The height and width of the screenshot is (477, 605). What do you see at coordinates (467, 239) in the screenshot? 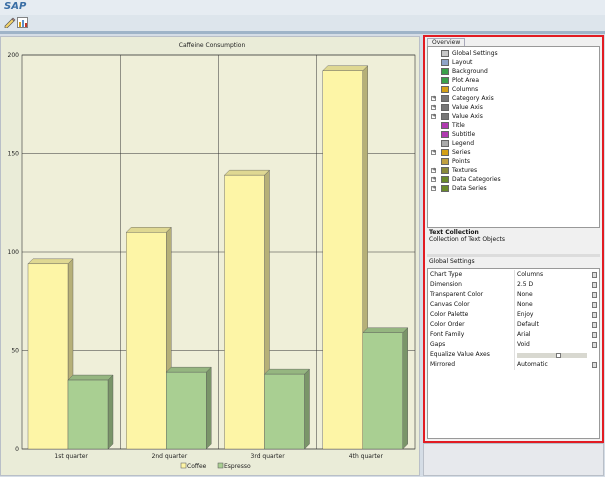
I see `description-text: Collection of Text Objects` at bounding box center [467, 239].